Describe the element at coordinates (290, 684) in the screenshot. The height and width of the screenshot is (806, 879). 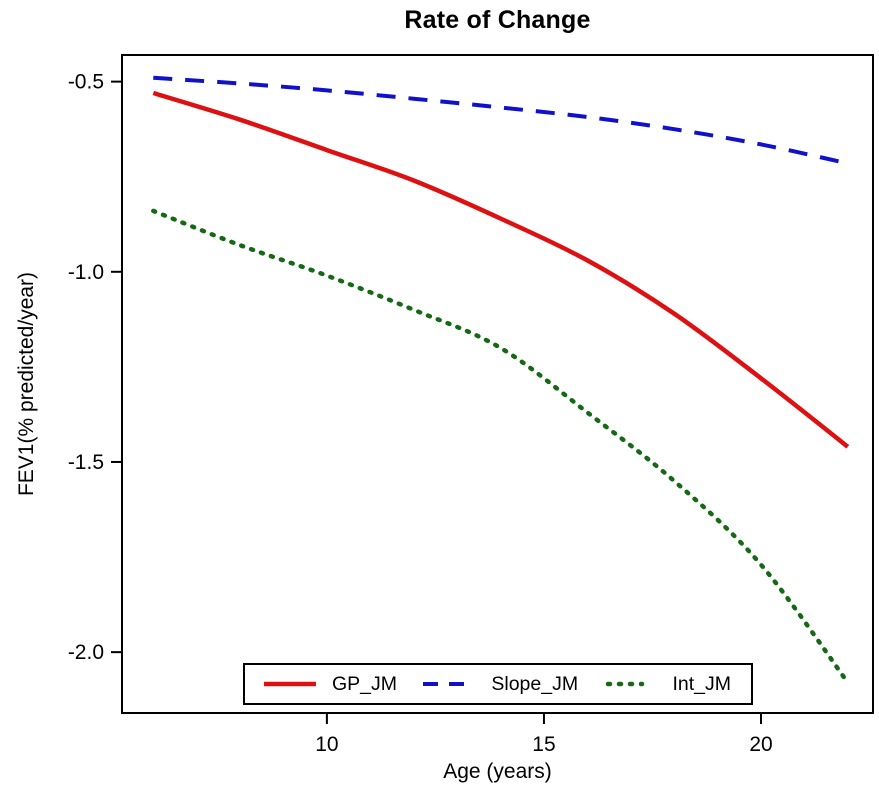
I see `legend-line-sample-solid` at that location.